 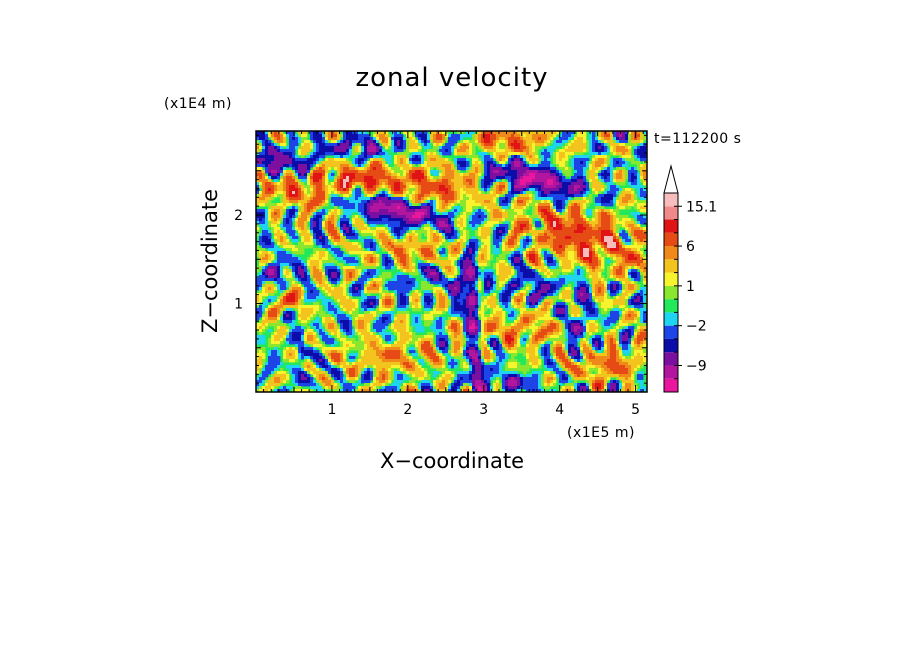 I want to click on time-label: t=112200 s, so click(x=697, y=139).